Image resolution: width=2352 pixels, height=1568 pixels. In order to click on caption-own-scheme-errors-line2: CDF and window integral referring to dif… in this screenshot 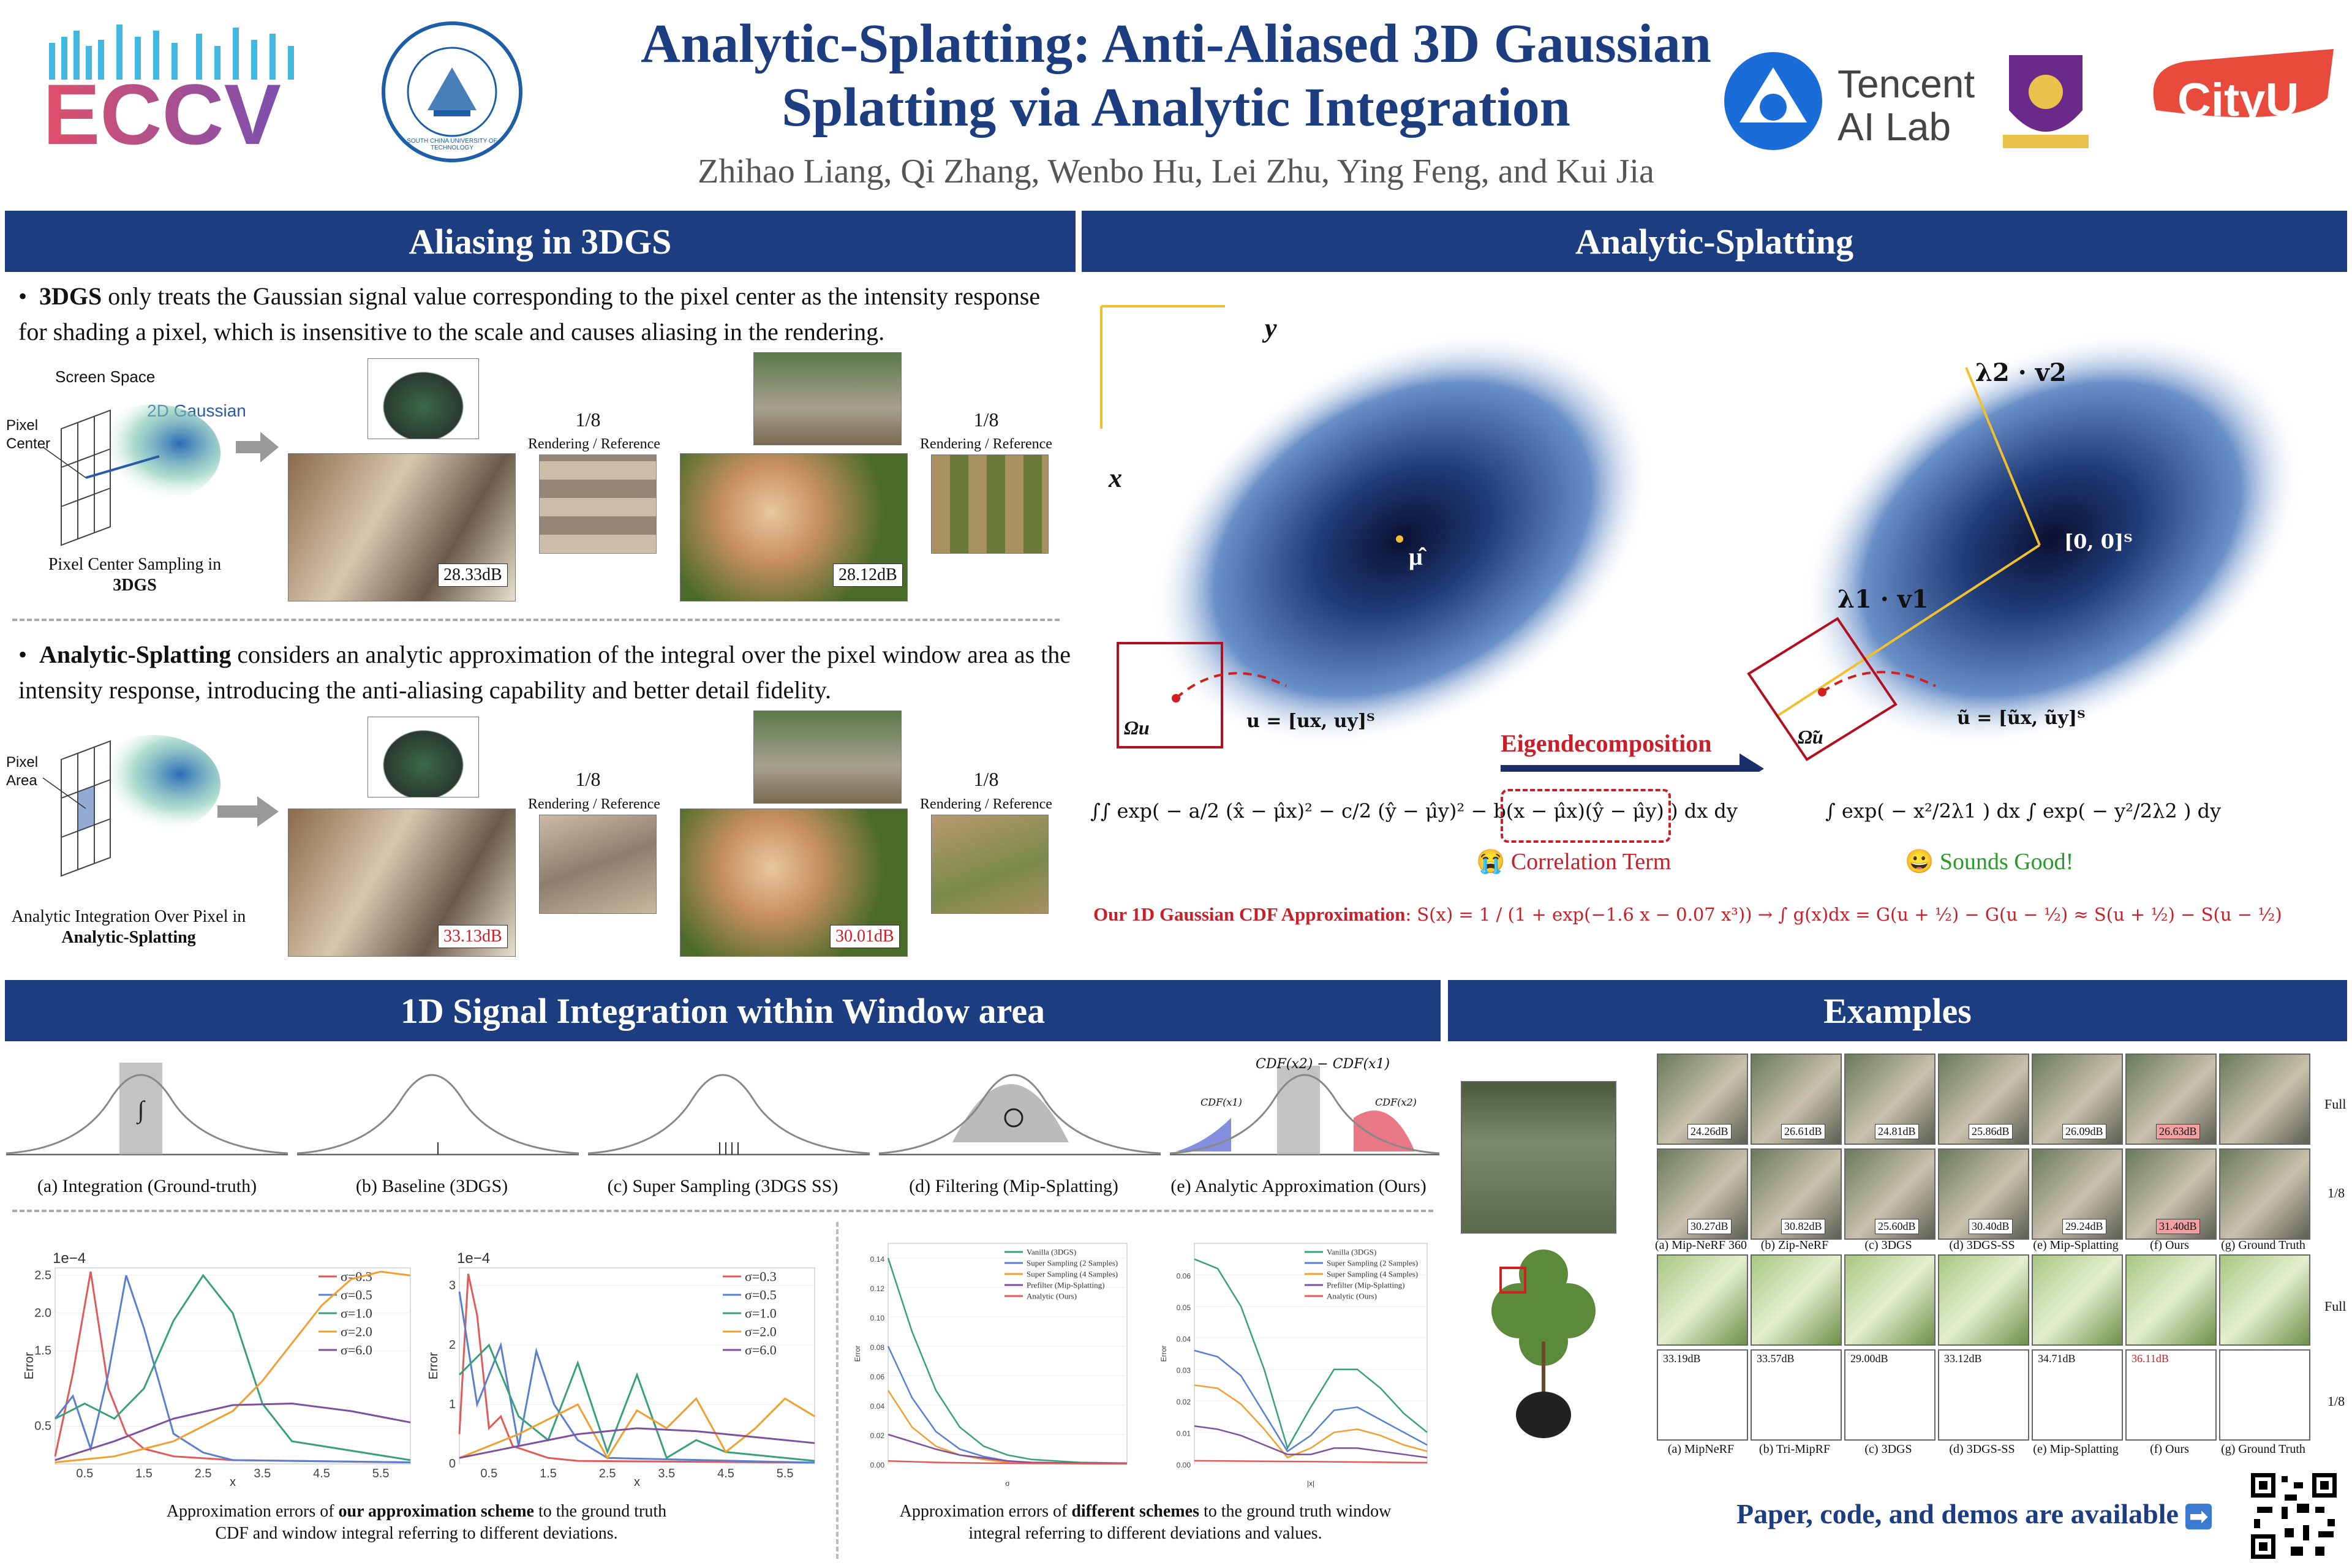, I will do `click(417, 1534)`.